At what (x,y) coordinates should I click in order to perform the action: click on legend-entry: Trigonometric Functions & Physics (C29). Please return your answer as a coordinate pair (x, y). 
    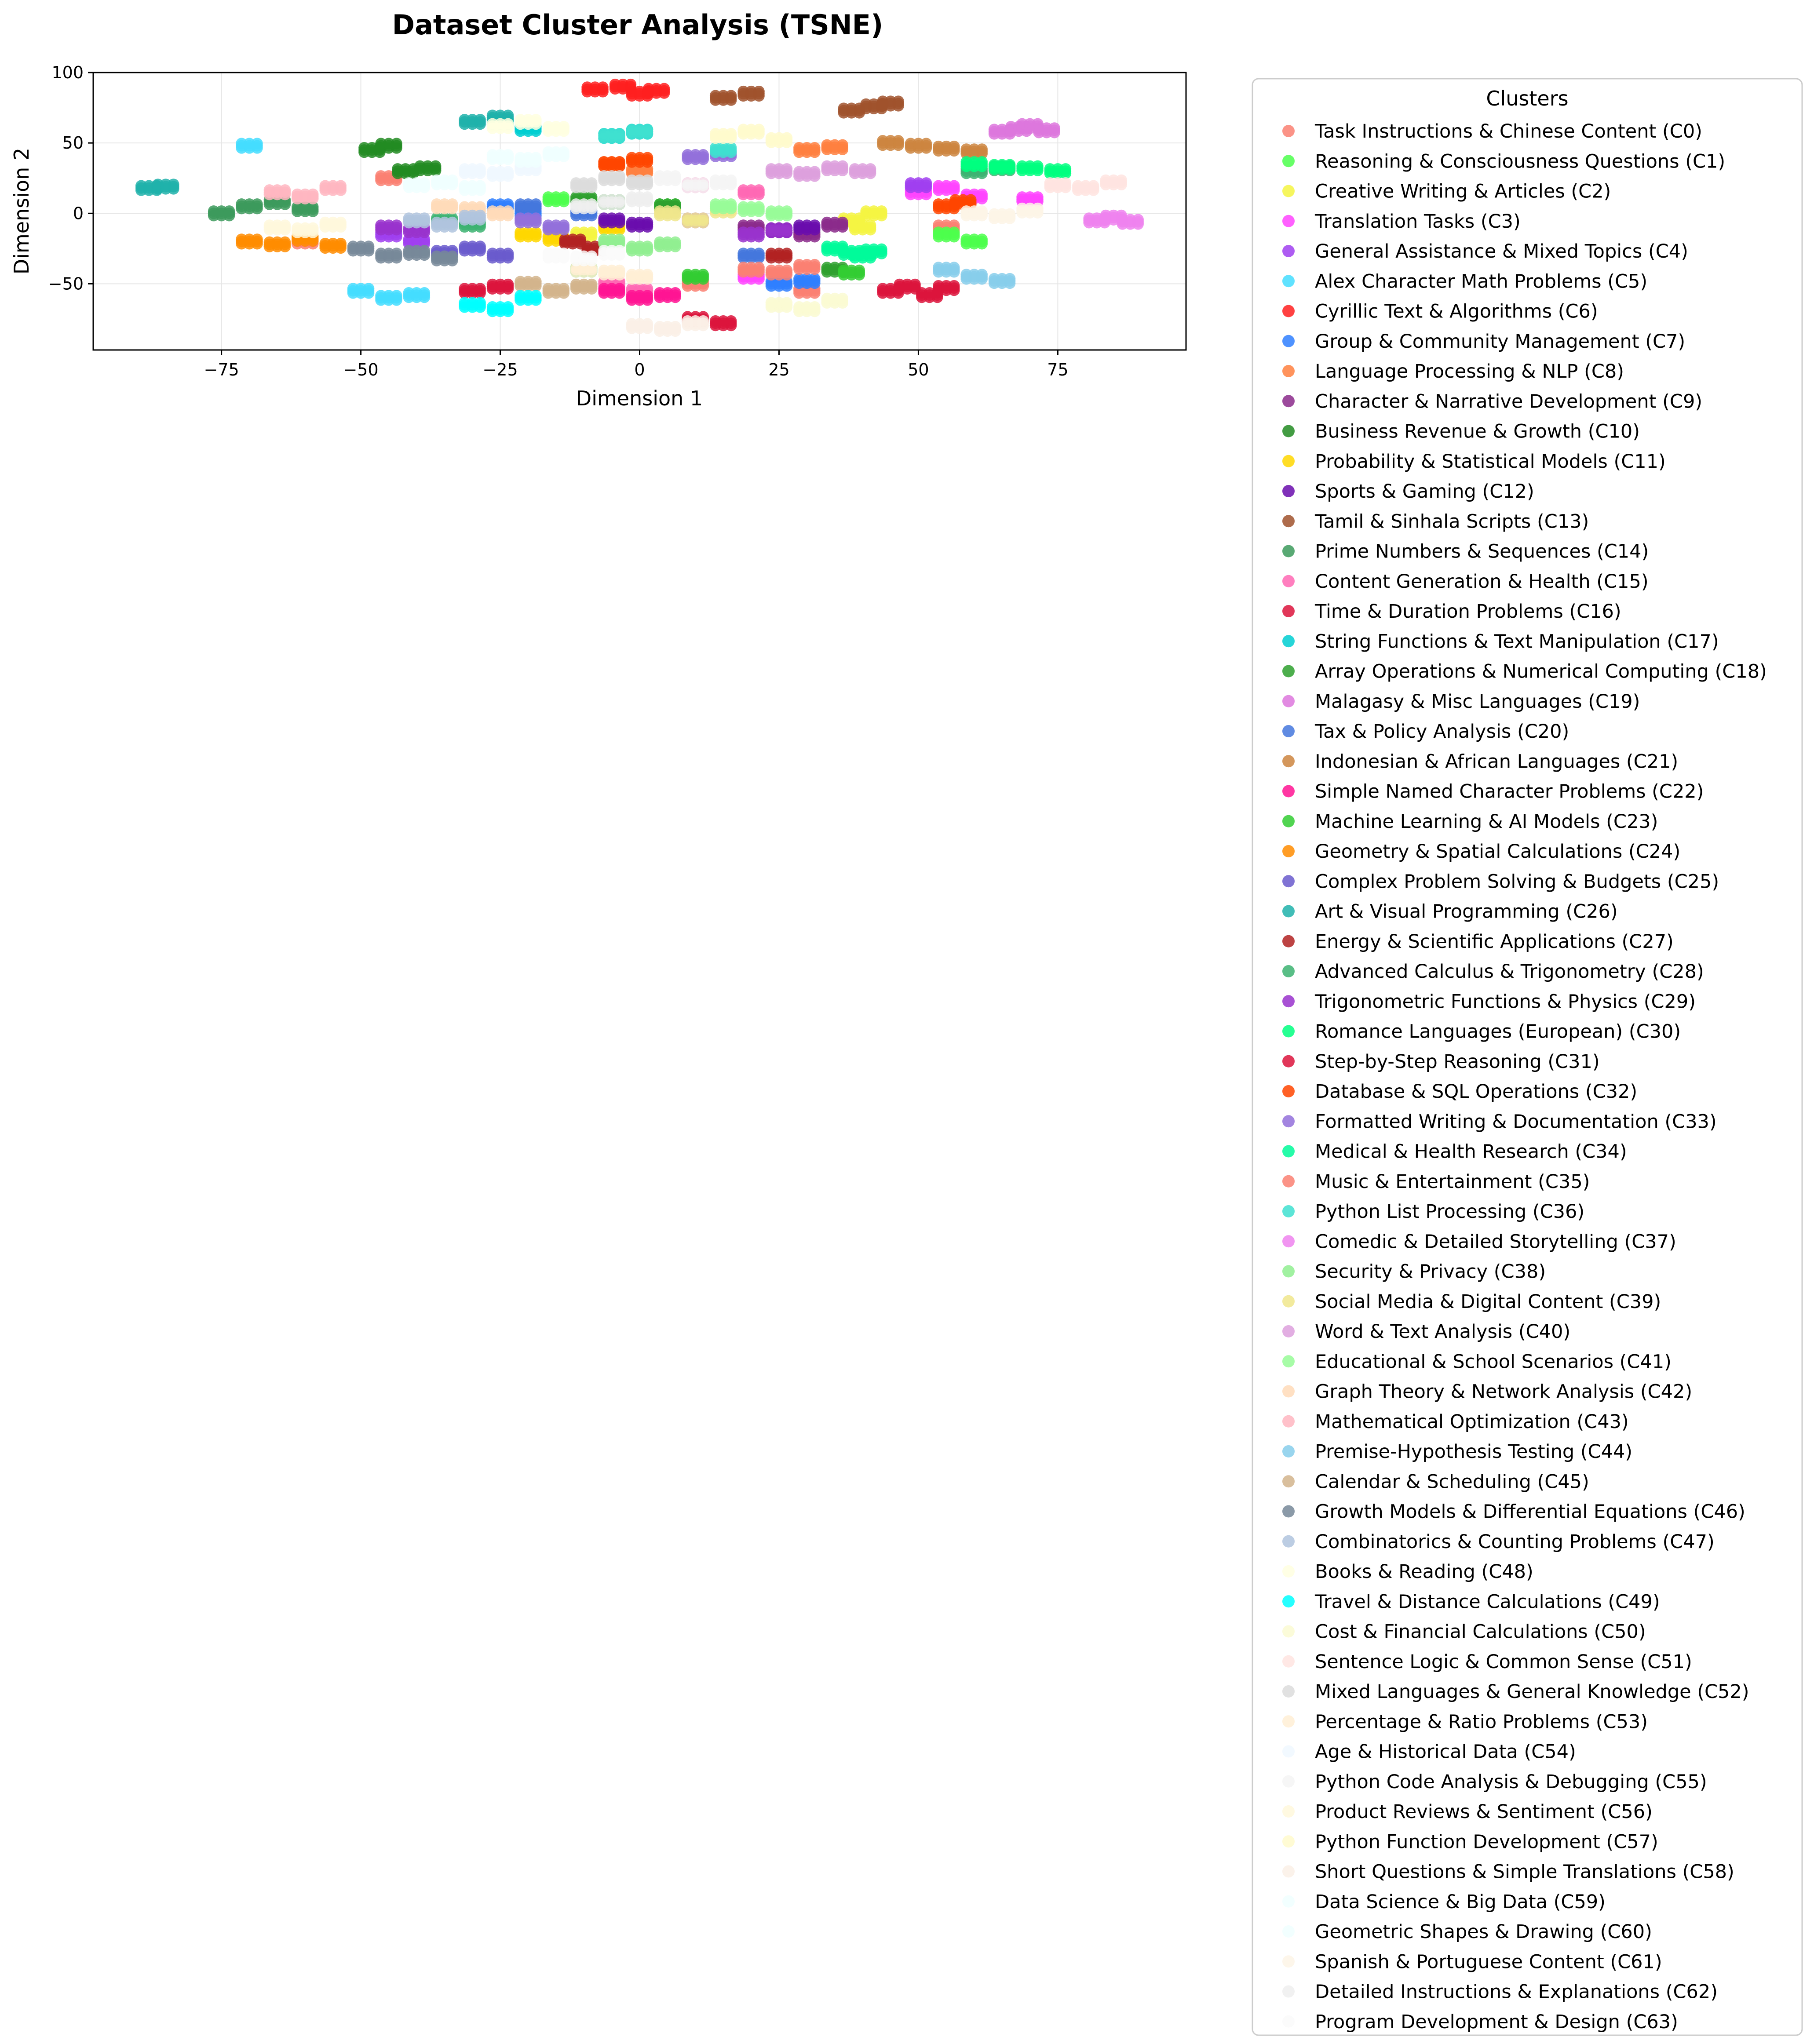
    Looking at the image, I should click on (1505, 1002).